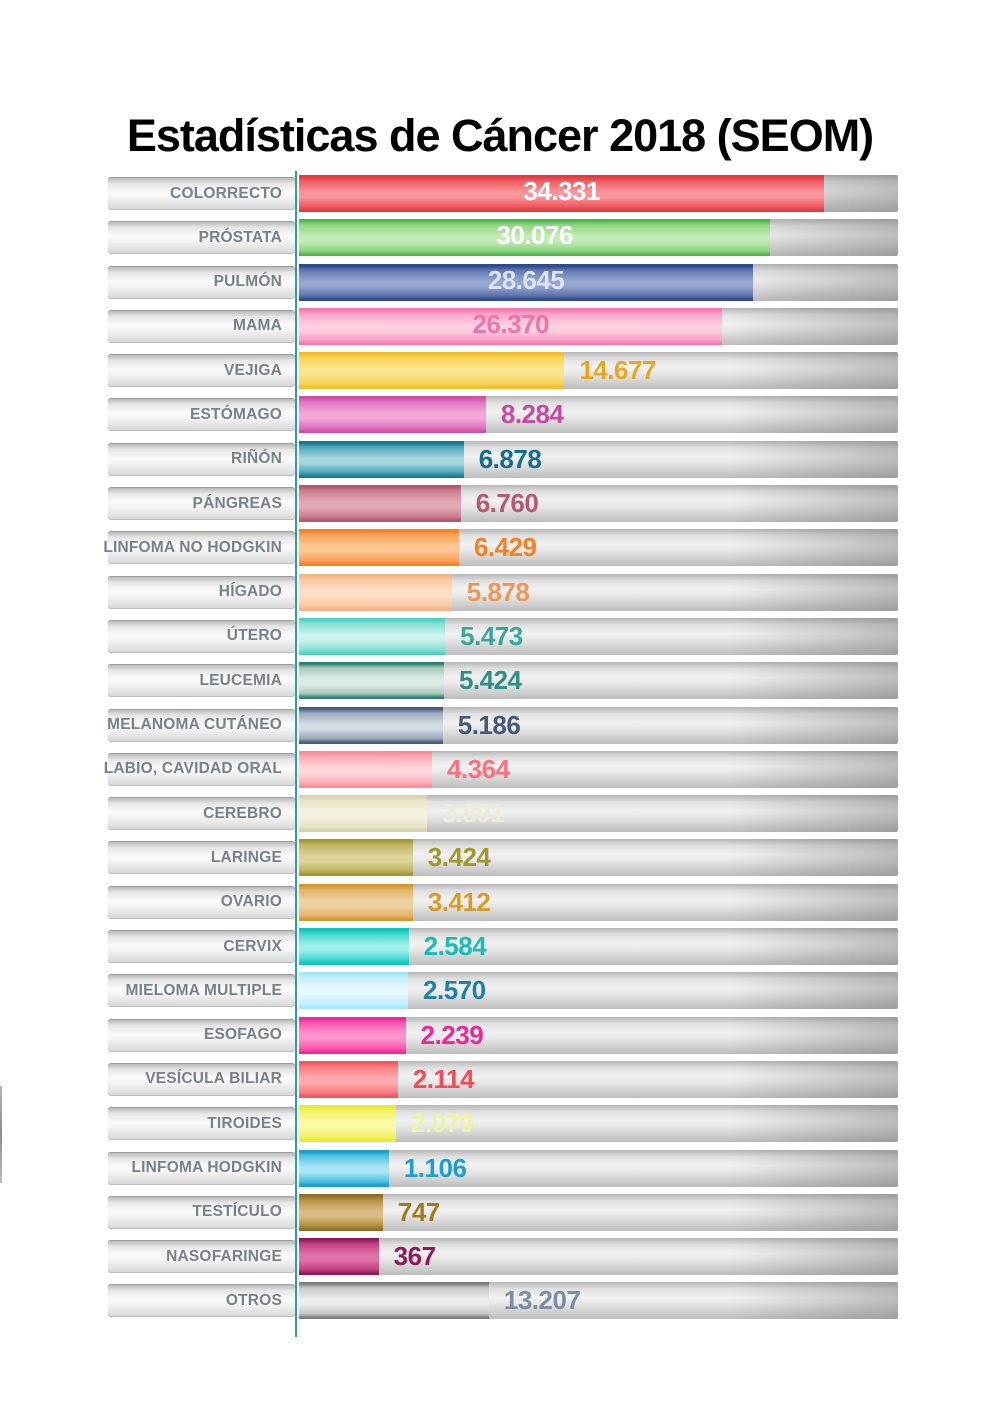 Image resolution: width=1000 pixels, height=1411 pixels. What do you see at coordinates (507, 503) in the screenshot?
I see `bar-value: 6.760` at bounding box center [507, 503].